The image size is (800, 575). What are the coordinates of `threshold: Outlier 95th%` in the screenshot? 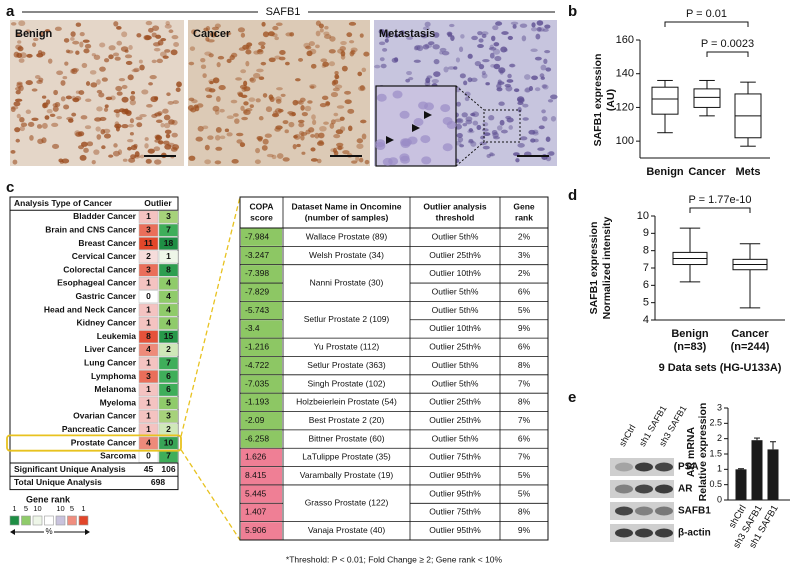 It's located at (455, 475).